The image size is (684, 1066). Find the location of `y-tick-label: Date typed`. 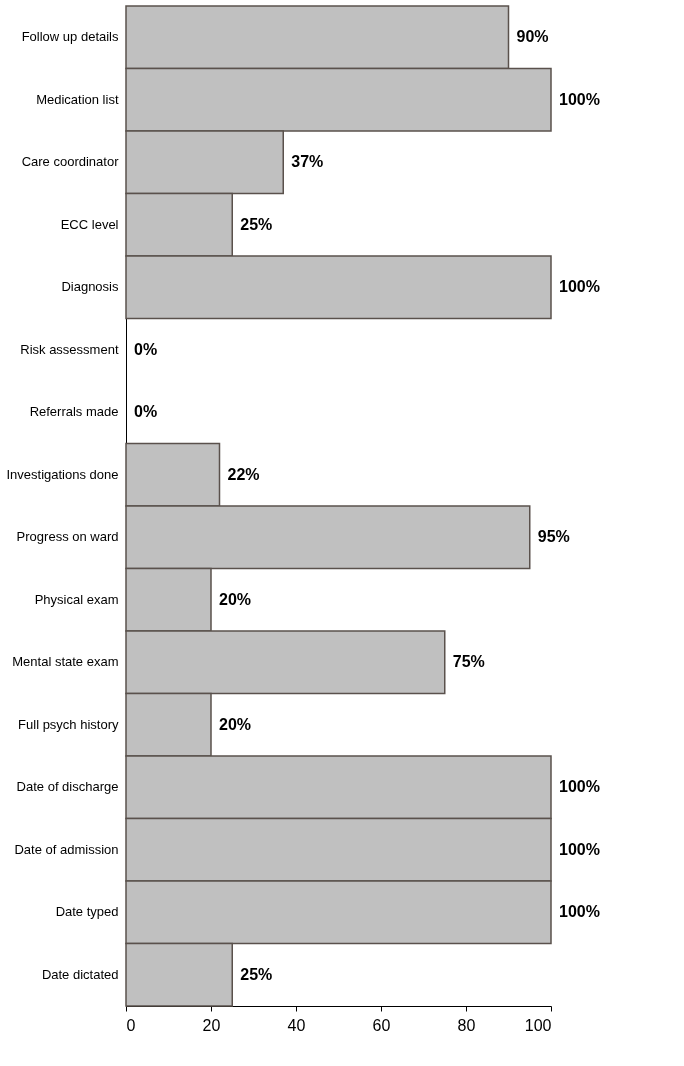

y-tick-label: Date typed is located at coordinates (87, 912).